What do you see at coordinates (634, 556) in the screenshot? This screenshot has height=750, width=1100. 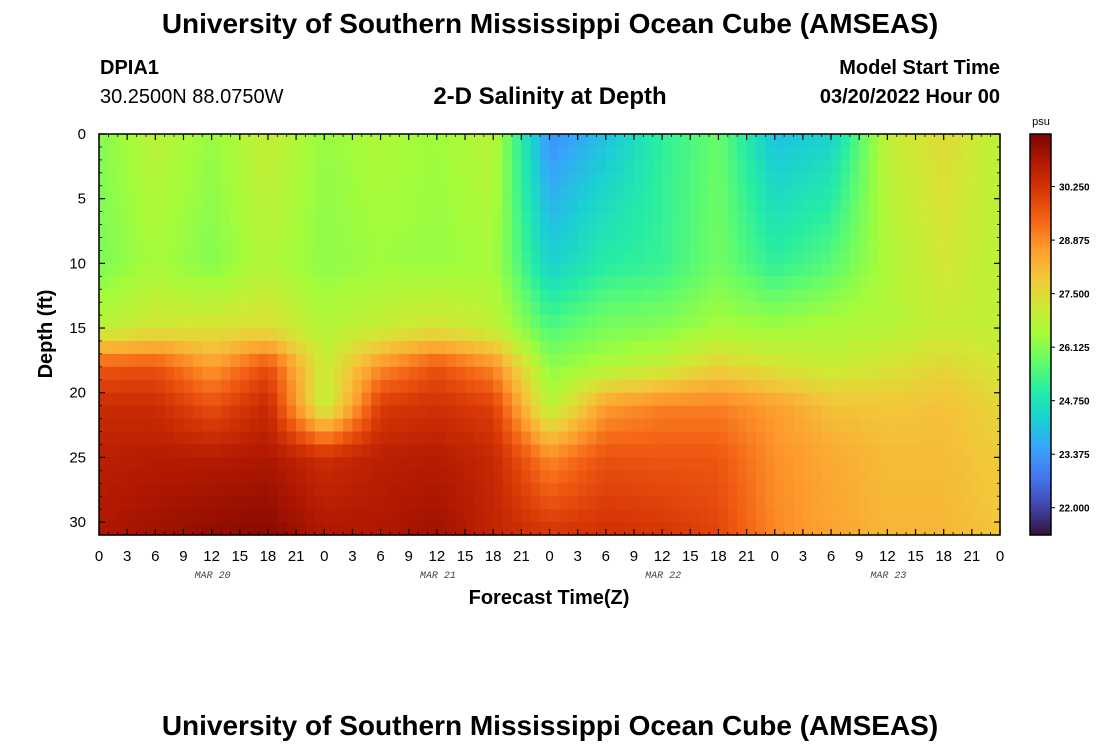 I see `x-tick-label: 9` at bounding box center [634, 556].